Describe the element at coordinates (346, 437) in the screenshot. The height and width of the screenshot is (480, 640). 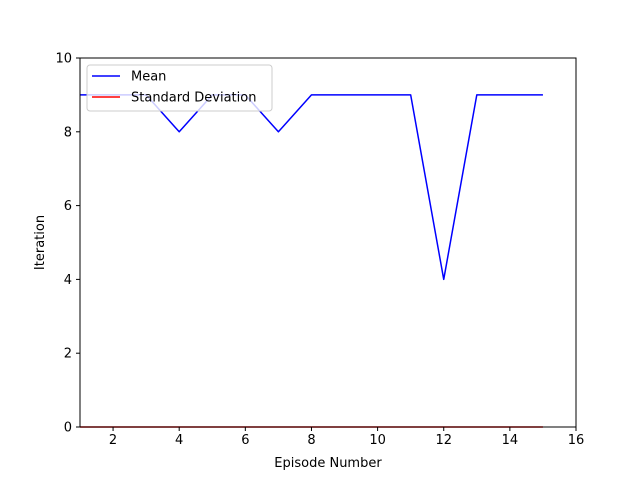
I see `x-axis-ticks: 2 4 6 8 10 12 14 16` at that location.